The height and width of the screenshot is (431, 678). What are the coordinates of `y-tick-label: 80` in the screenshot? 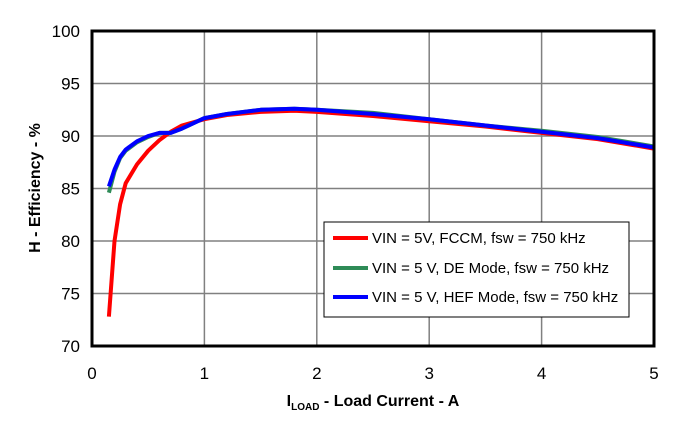 It's located at (70, 241).